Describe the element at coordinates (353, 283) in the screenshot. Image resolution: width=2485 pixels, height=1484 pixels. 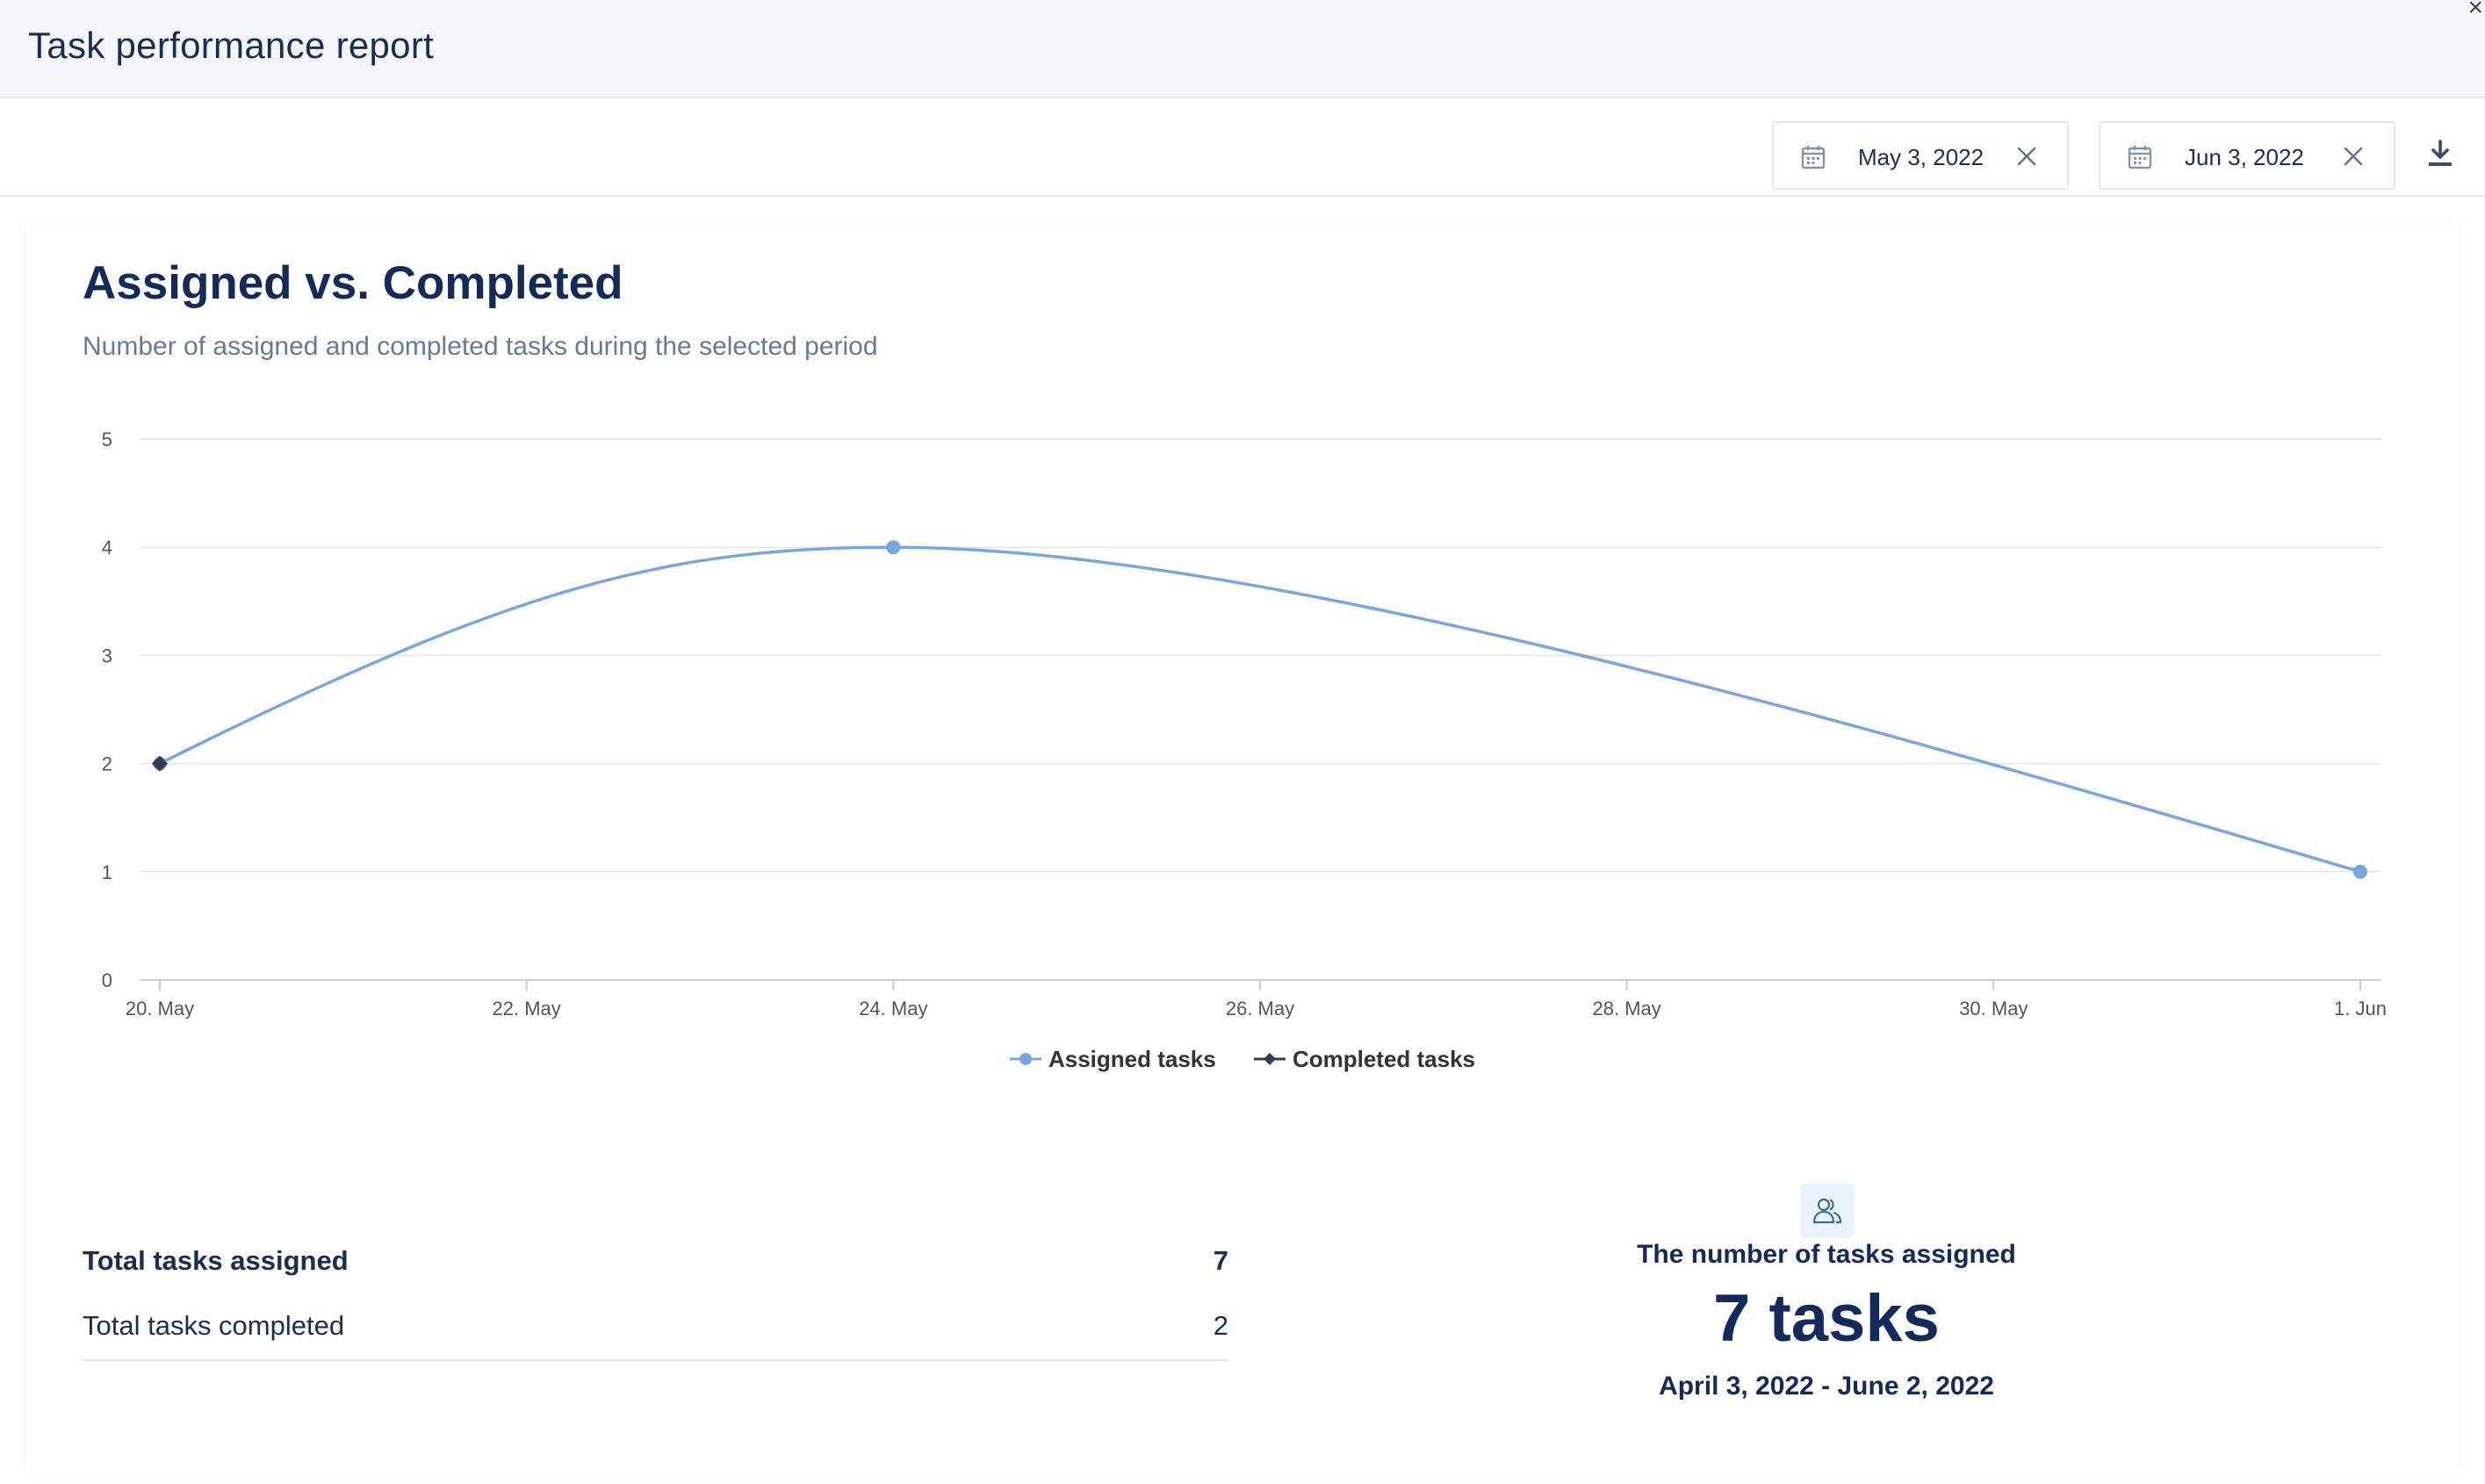
I see `chart-title: Assigned vs. Completed` at that location.